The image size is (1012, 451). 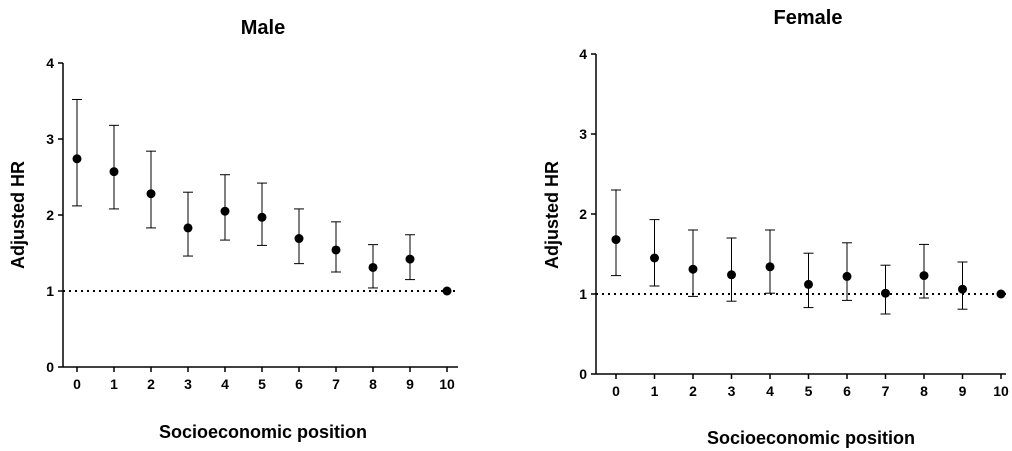 I want to click on male-x-axis-label: Socioeconomic position, so click(x=263, y=432).